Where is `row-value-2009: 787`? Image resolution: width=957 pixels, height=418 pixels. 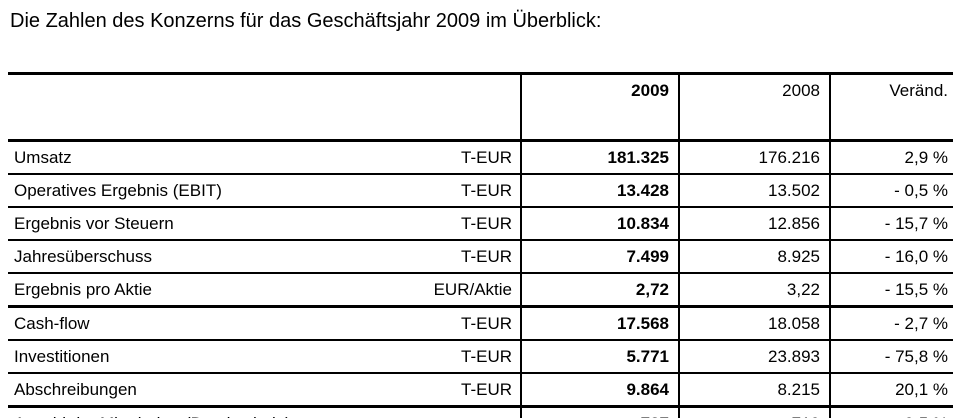
row-value-2009: 787 is located at coordinates (599, 411).